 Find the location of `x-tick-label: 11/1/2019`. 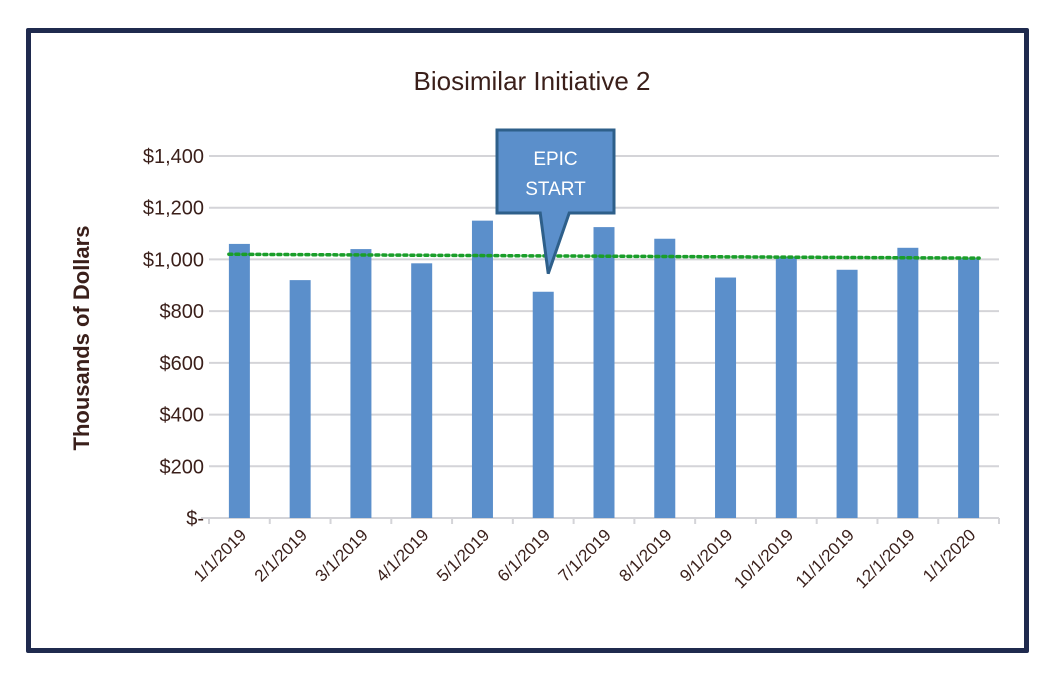

x-tick-label: 11/1/2019 is located at coordinates (825, 558).